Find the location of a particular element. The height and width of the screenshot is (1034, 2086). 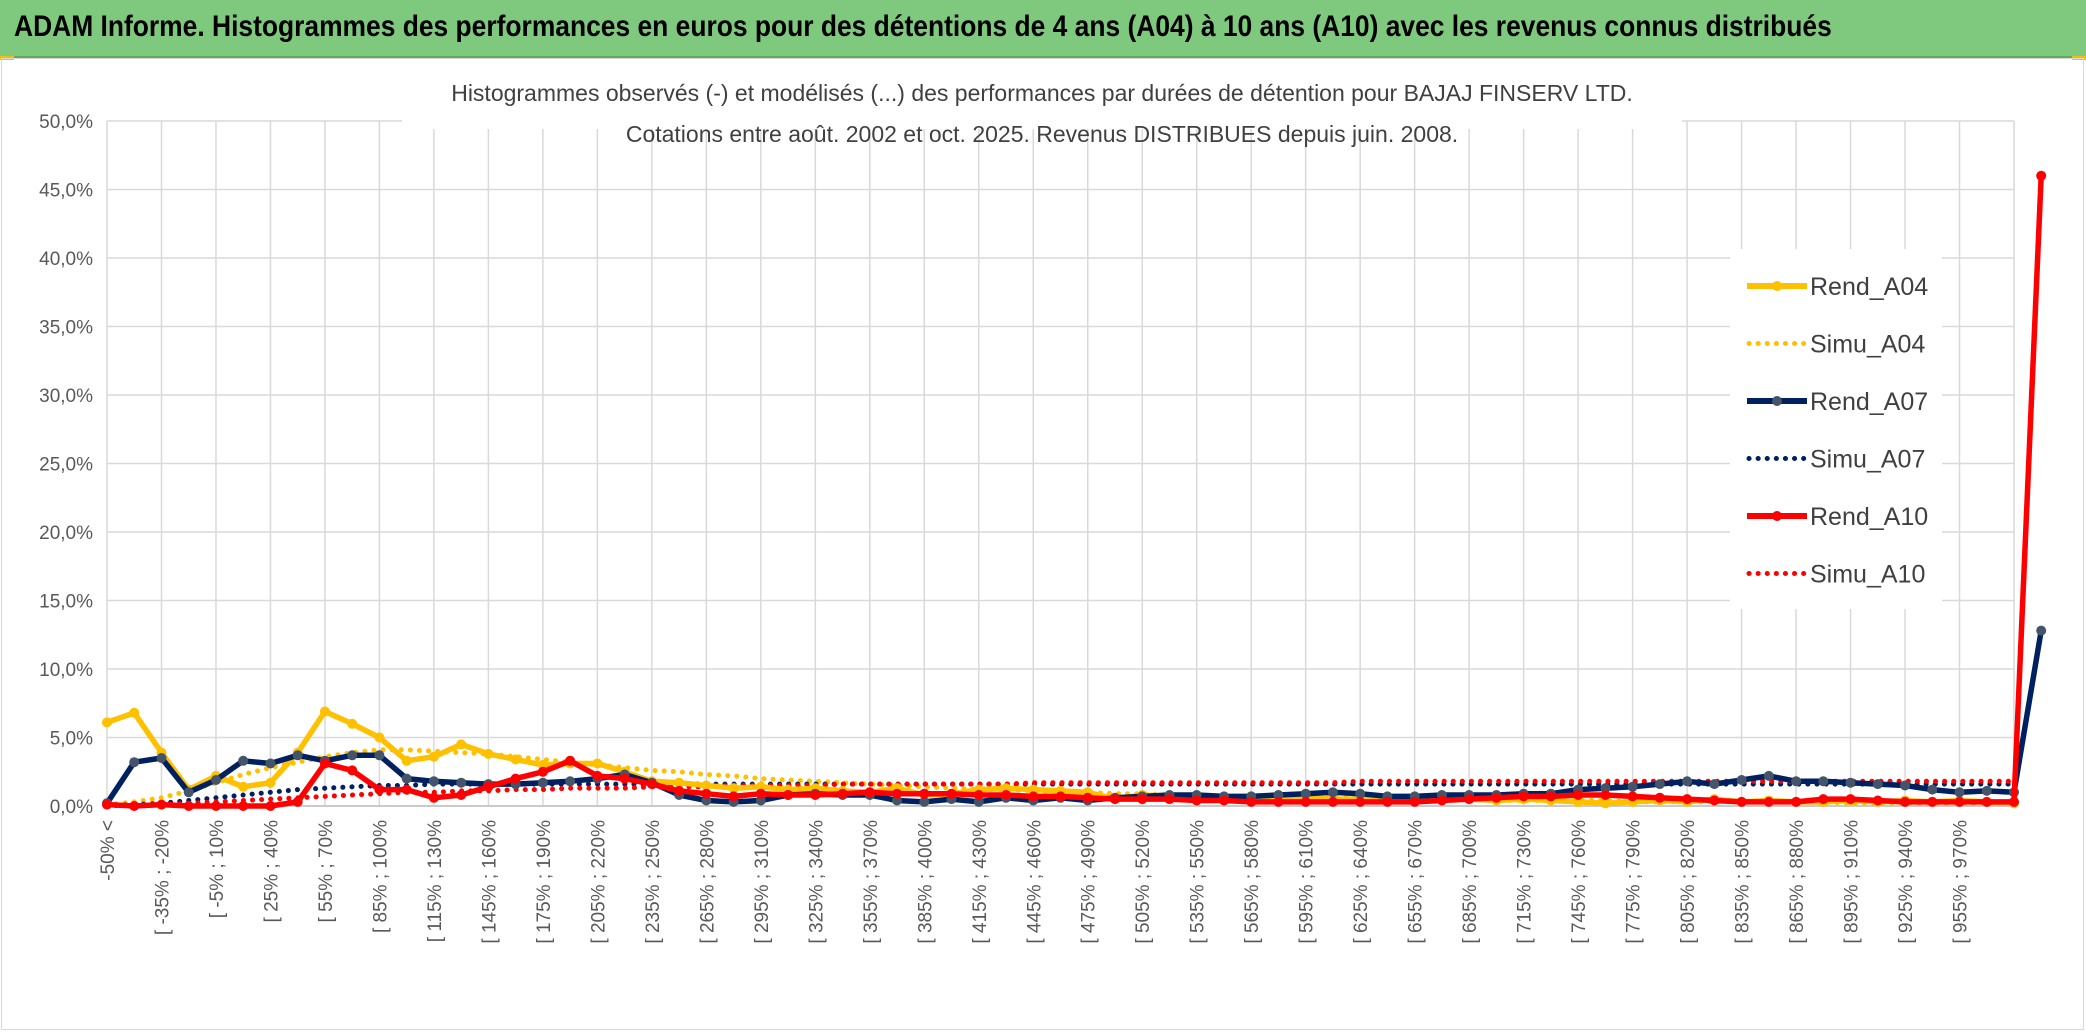

legend-item-rend-a07: Rend_A07 is located at coordinates (1837, 402).